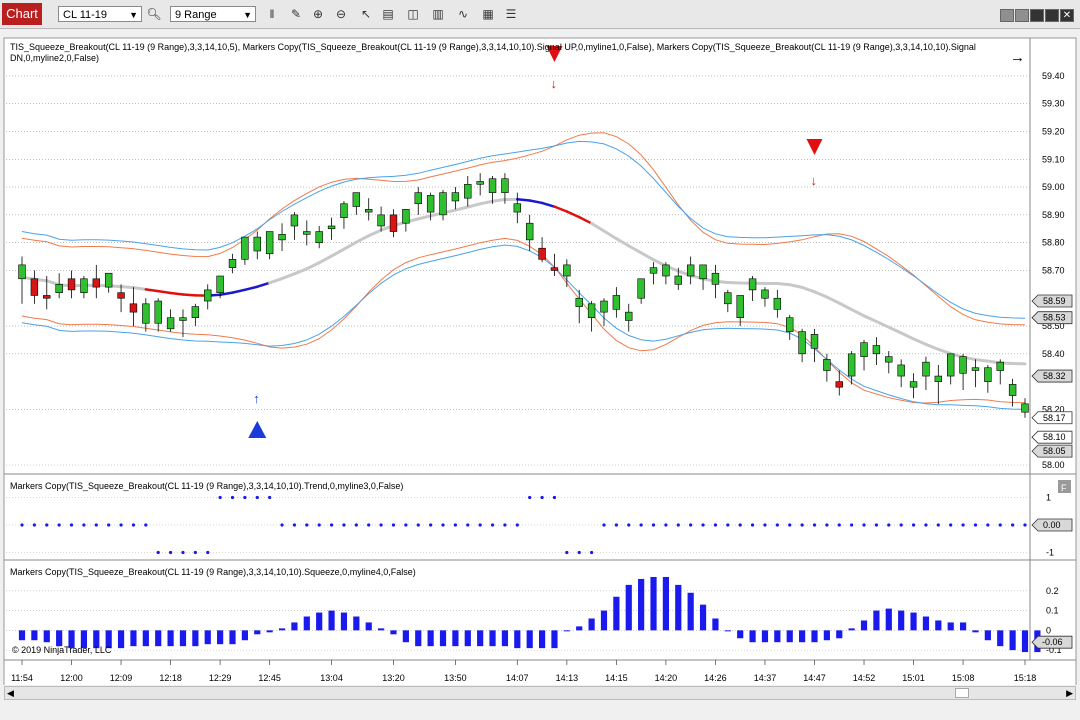 This screenshot has height=720, width=1080. Describe the element at coordinates (1050, 553) in the screenshot. I see `y-tick-label: -1` at that location.